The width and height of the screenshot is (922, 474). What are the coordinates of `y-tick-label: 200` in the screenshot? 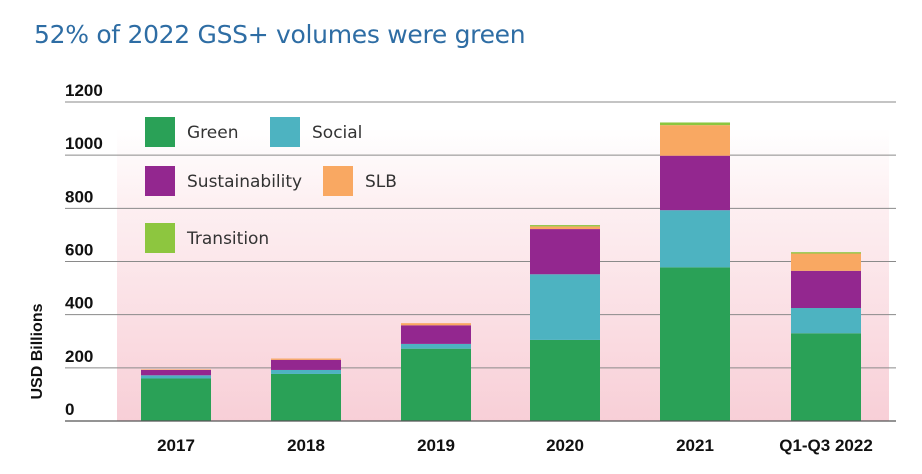 It's located at (79, 356).